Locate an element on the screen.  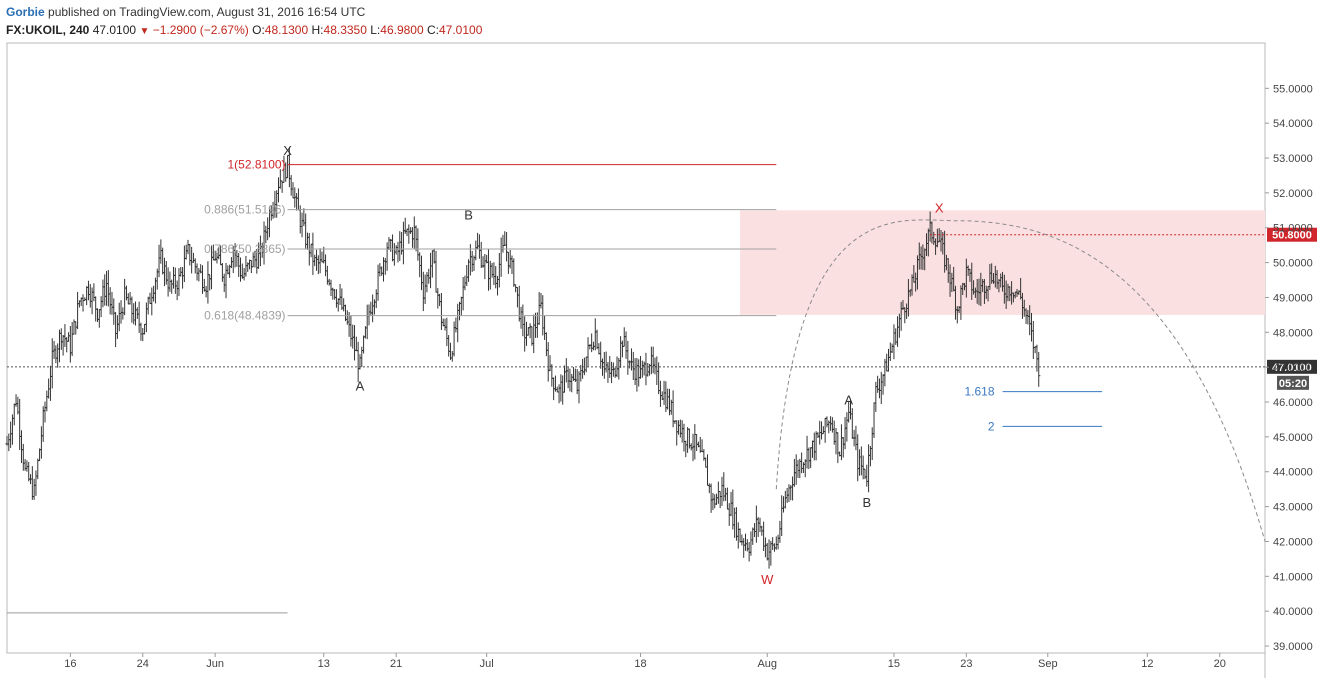
x-tick-label: 13 is located at coordinates (324, 664).